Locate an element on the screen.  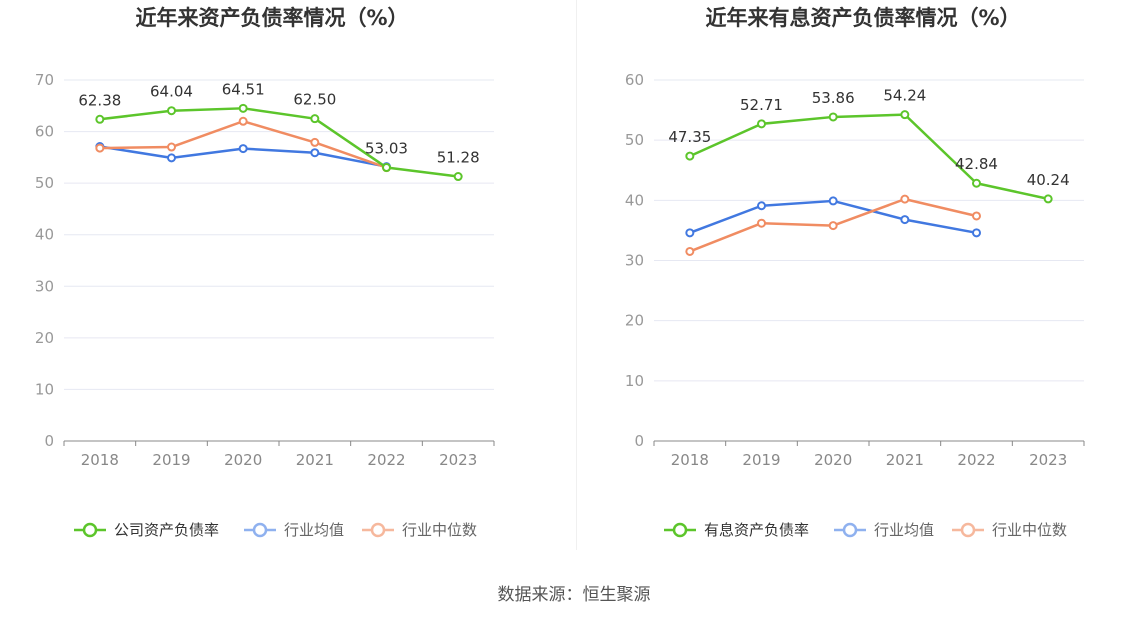
chart-title: 近年来资产负债率情况（%） is located at coordinates (271, 18).